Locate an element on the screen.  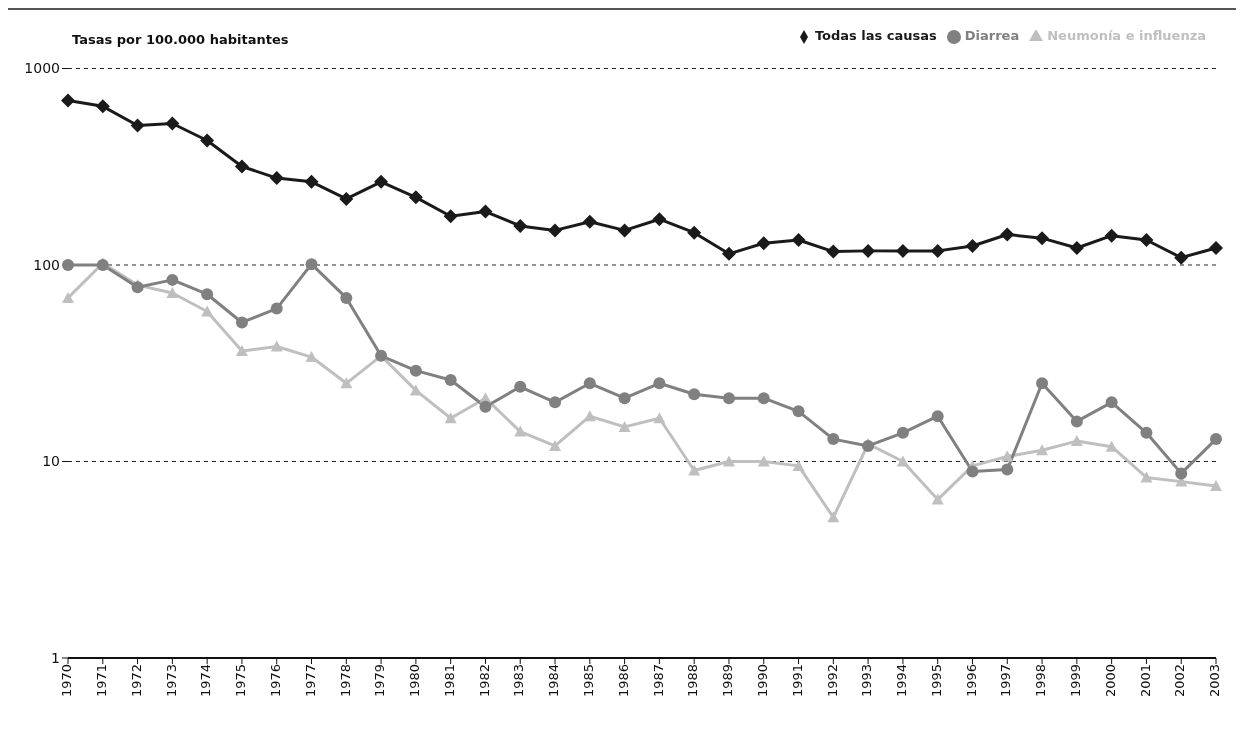
x-tick-label: 1984 is located at coordinates (554, 681).